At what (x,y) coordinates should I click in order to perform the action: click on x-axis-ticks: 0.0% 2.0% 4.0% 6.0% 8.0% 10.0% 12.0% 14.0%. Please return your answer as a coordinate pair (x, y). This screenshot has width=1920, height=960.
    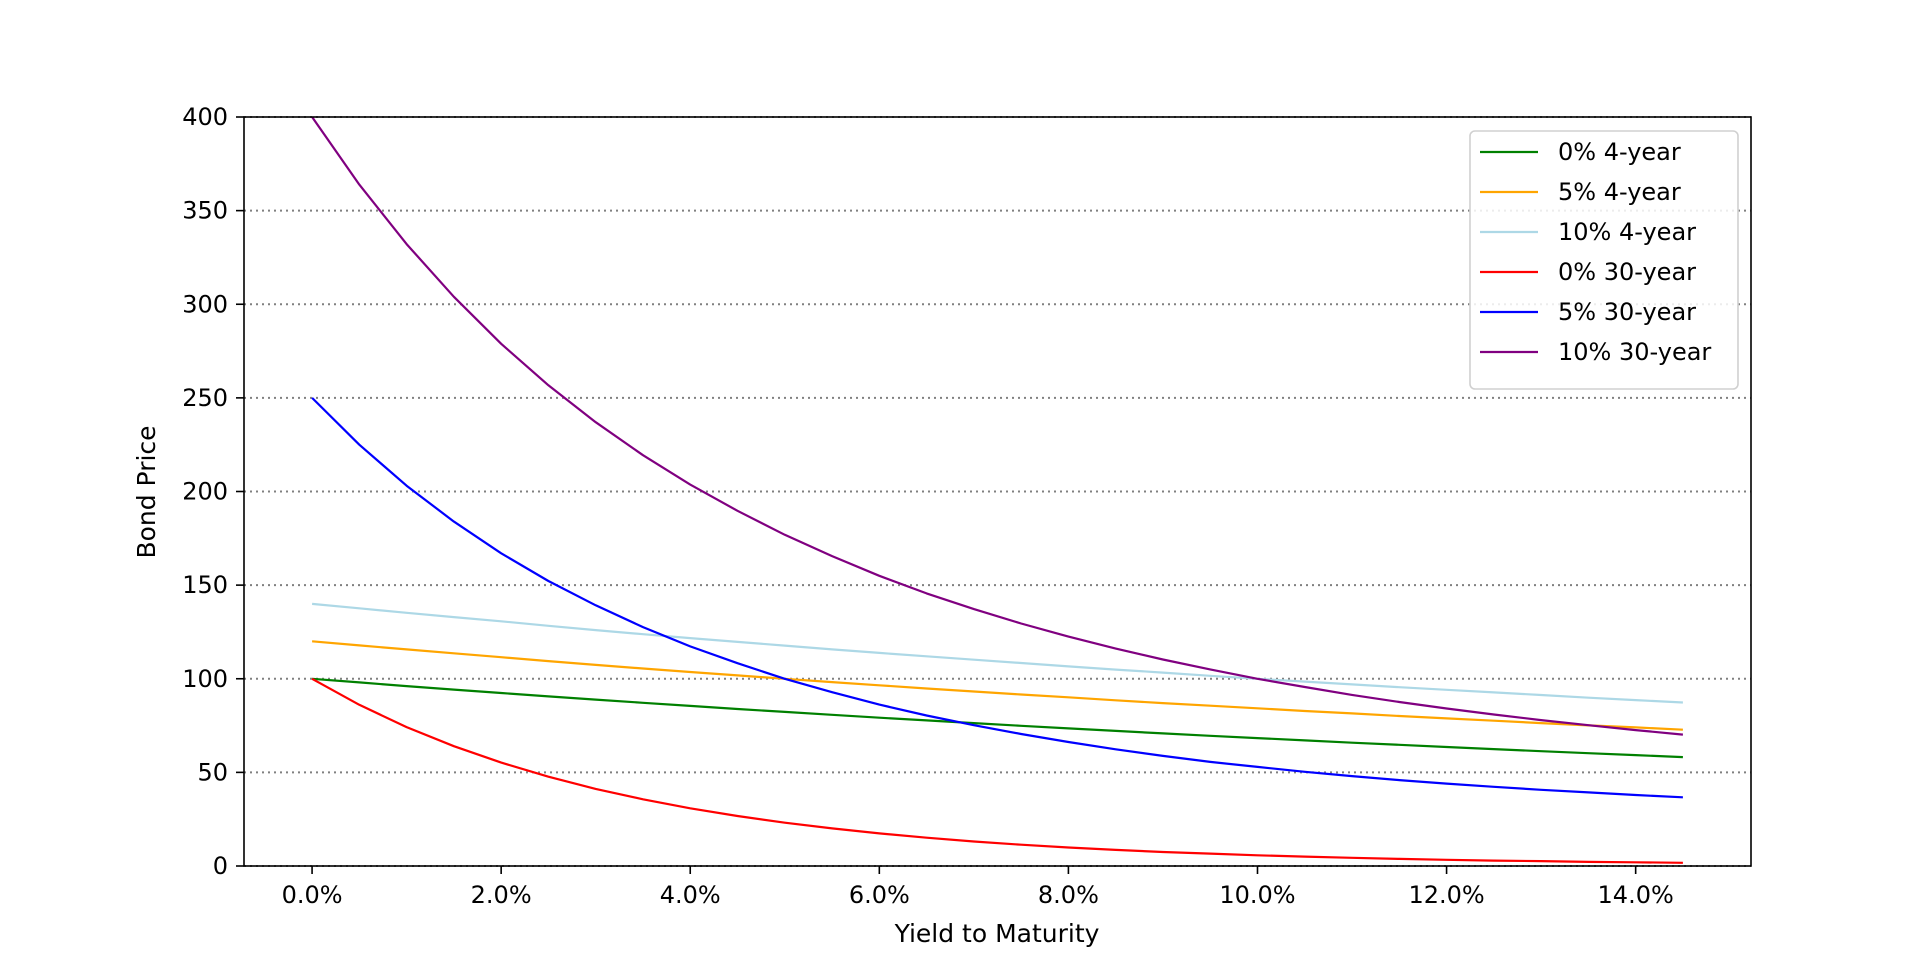
    Looking at the image, I should click on (978, 887).